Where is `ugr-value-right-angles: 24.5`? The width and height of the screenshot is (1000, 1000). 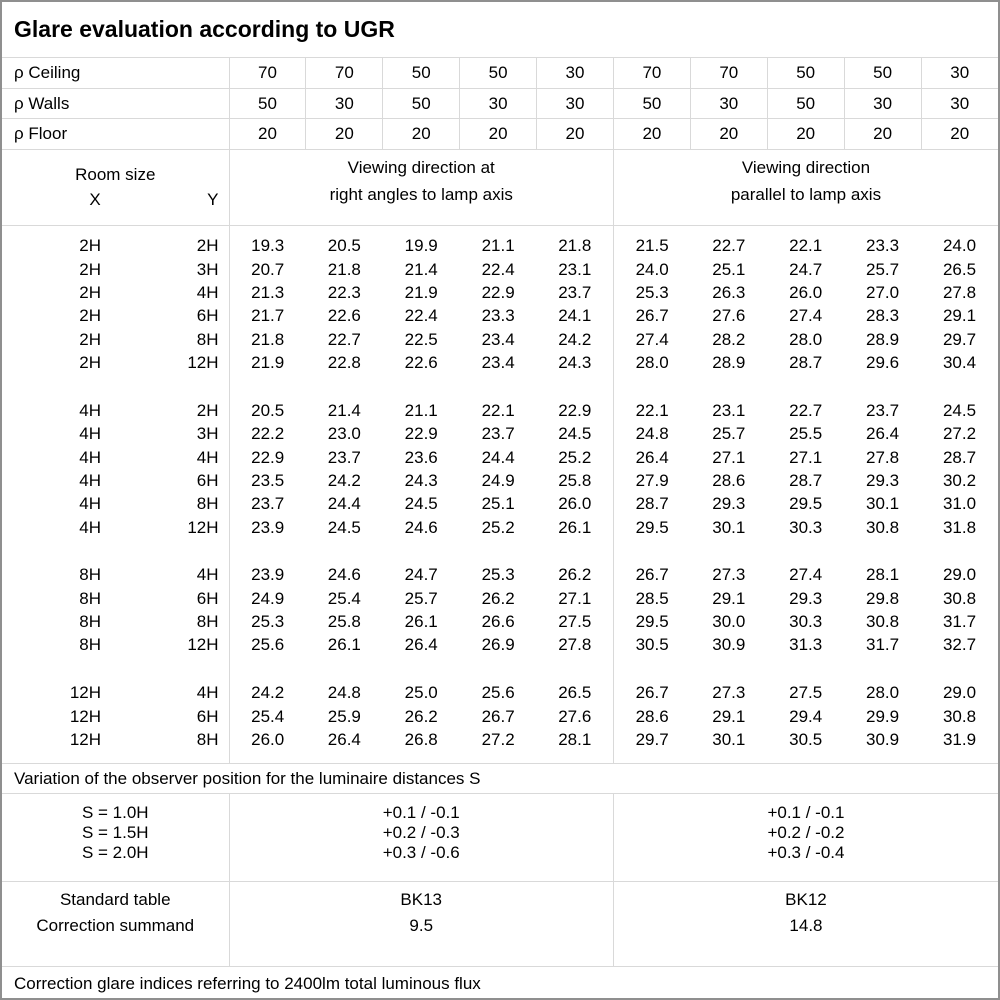 ugr-value-right-angles: 24.5 is located at coordinates (575, 434).